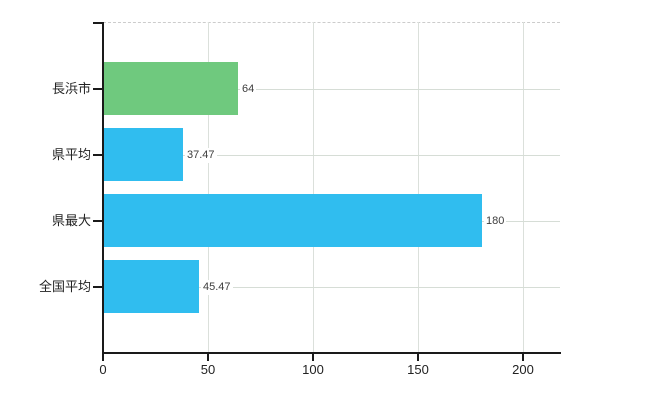  Describe the element at coordinates (418, 369) in the screenshot. I see `x-tick-label-150: 150` at that location.